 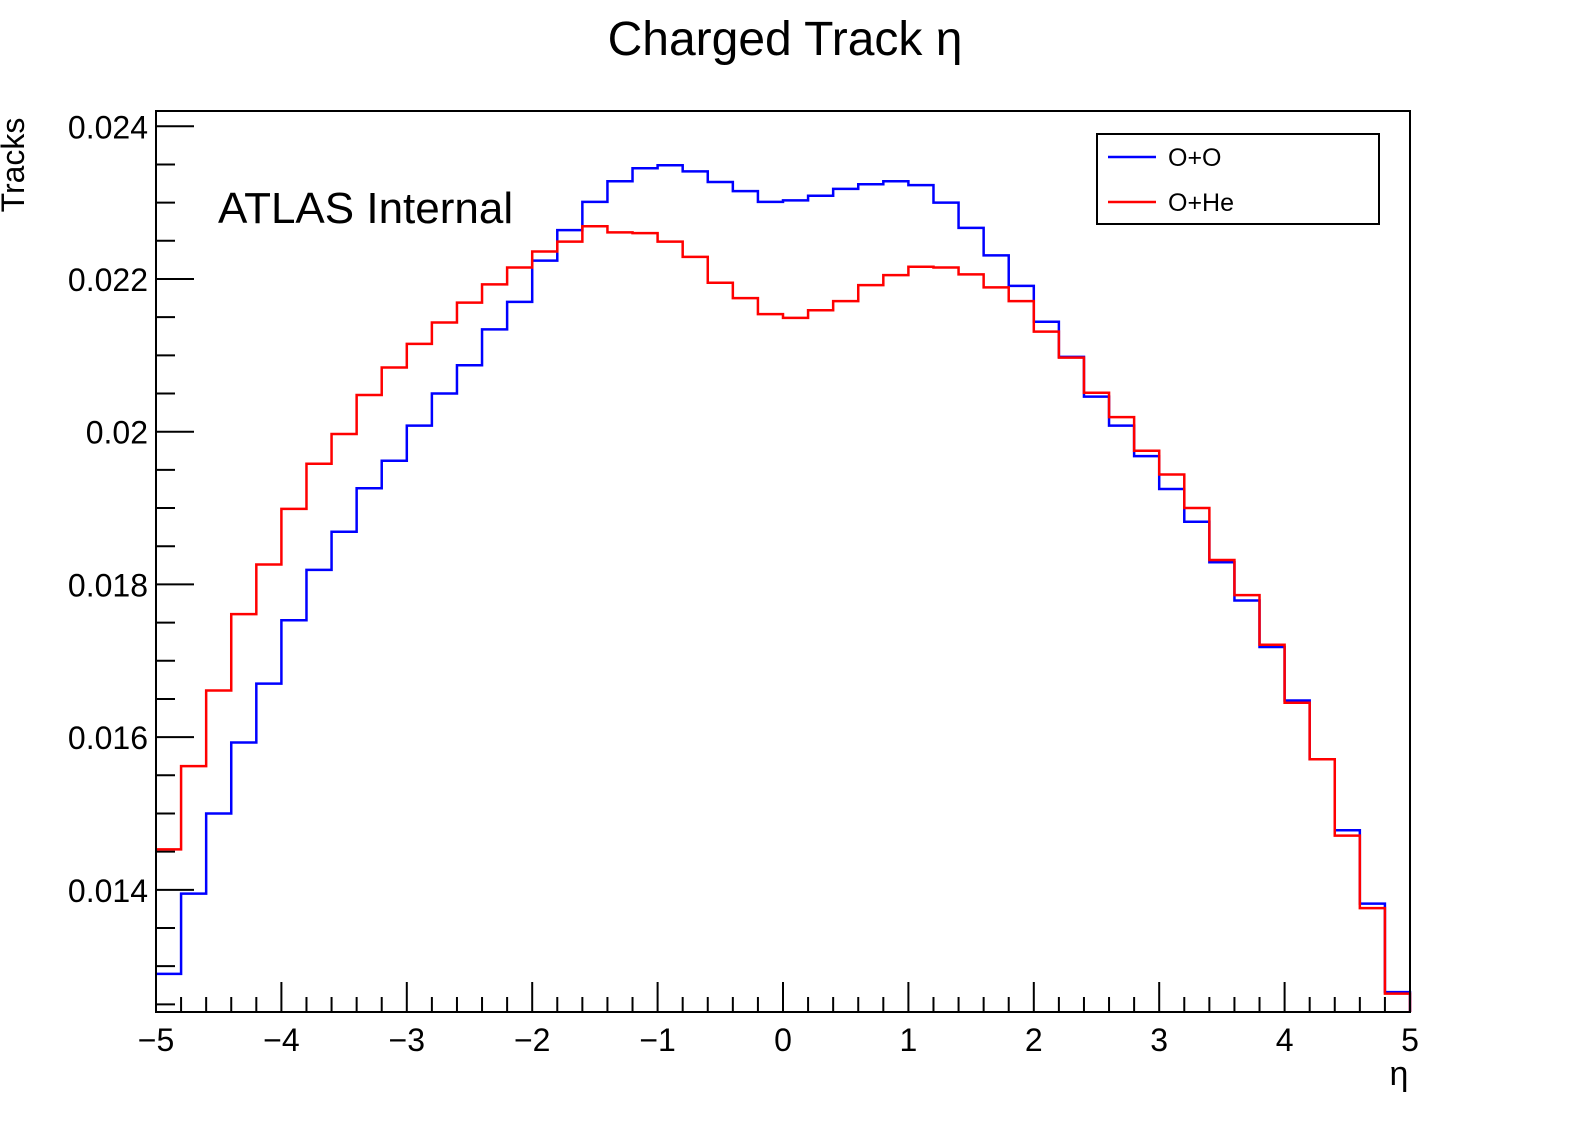 What do you see at coordinates (1201, 203) in the screenshot?
I see `legend-label-ohe: O+He` at bounding box center [1201, 203].